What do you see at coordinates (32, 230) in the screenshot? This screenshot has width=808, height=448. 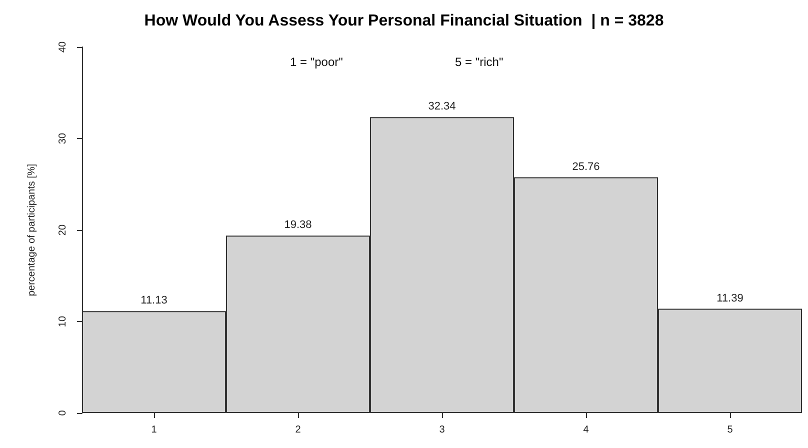 I see `y-axis-title: percentage of participants [%]` at bounding box center [32, 230].